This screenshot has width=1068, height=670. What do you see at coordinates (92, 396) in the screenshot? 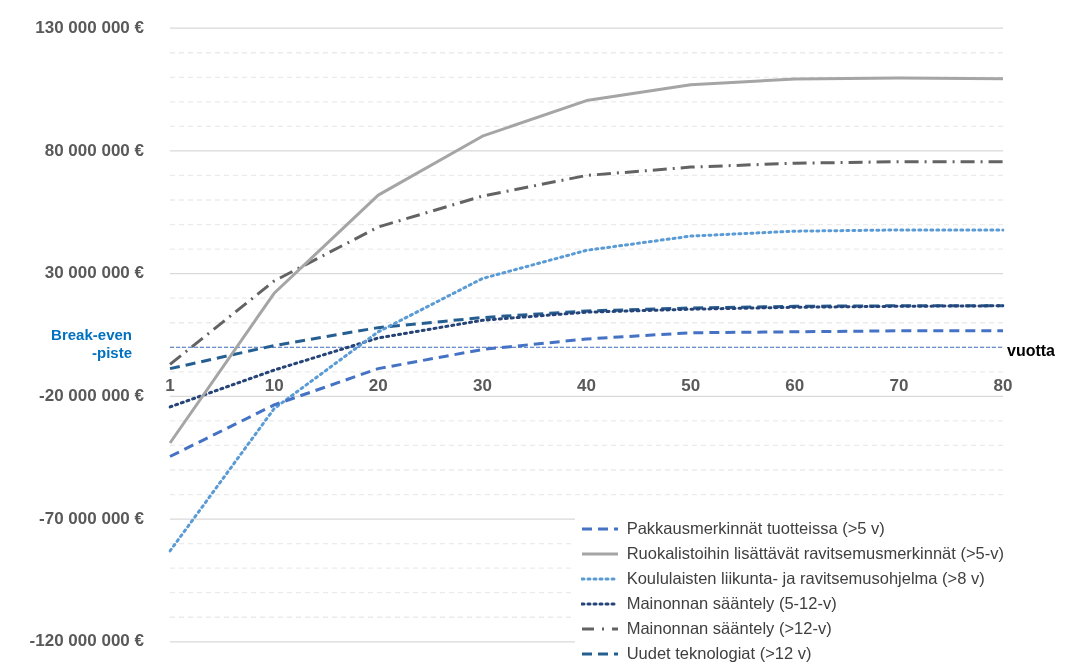
I see `y-tick-label: -20 000 000 €` at bounding box center [92, 396].